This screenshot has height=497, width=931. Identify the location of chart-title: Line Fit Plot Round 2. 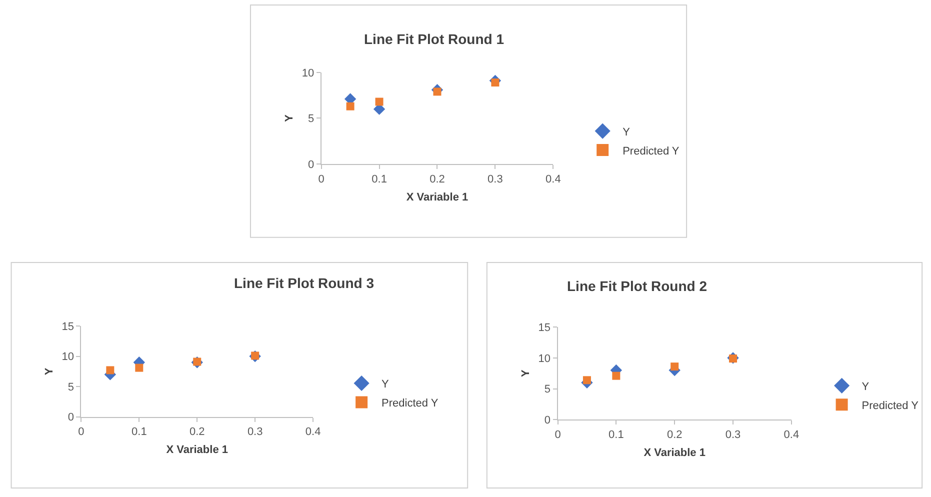
(637, 286).